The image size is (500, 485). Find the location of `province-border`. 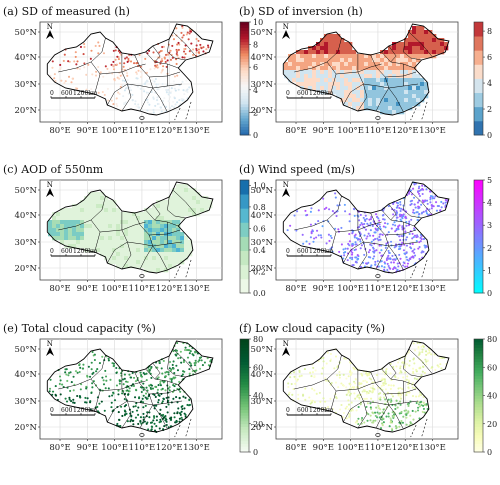

province-border is located at coordinates (126, 97).